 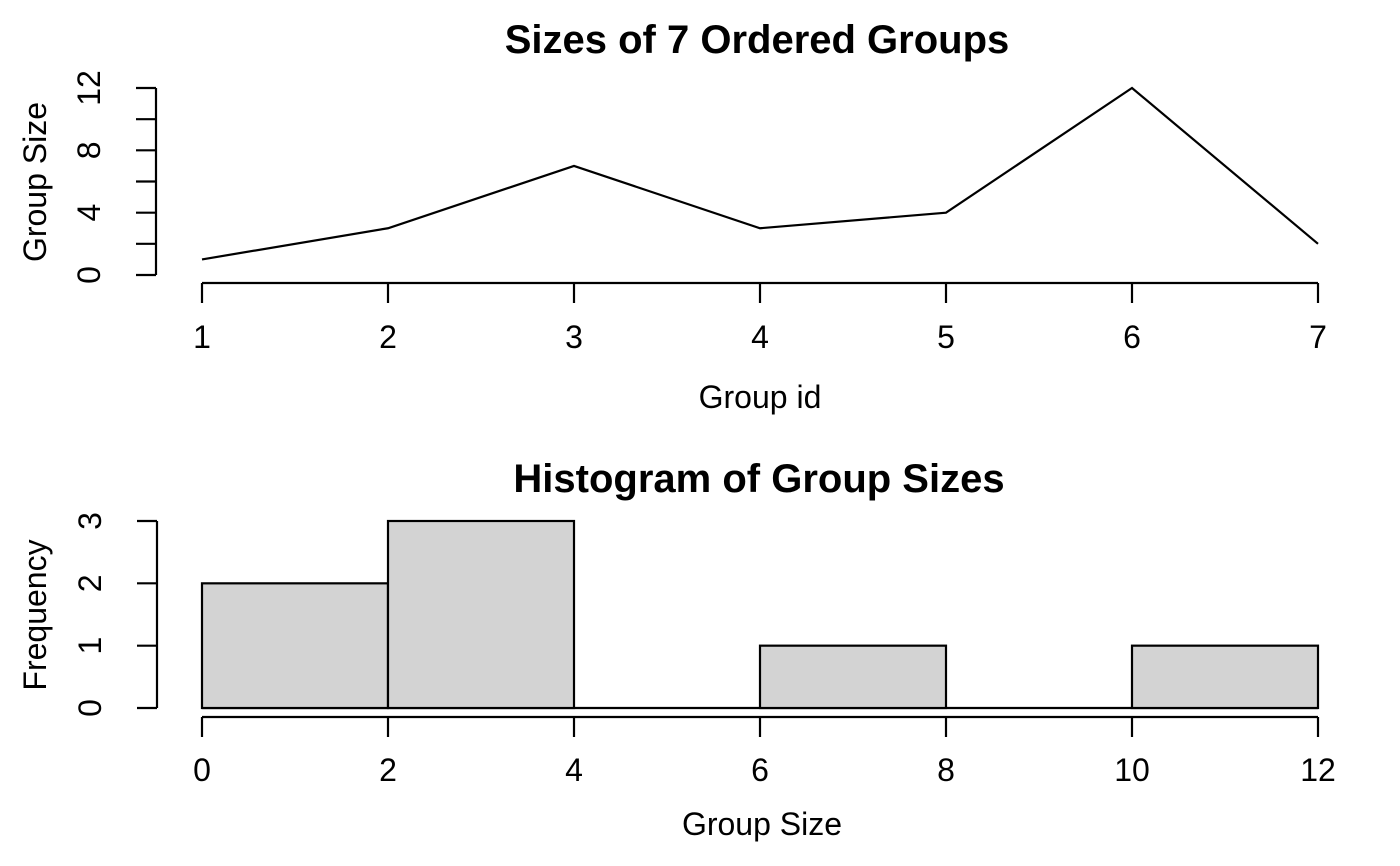 I want to click on line-chart-ylabel: Group Size, so click(x=35, y=182).